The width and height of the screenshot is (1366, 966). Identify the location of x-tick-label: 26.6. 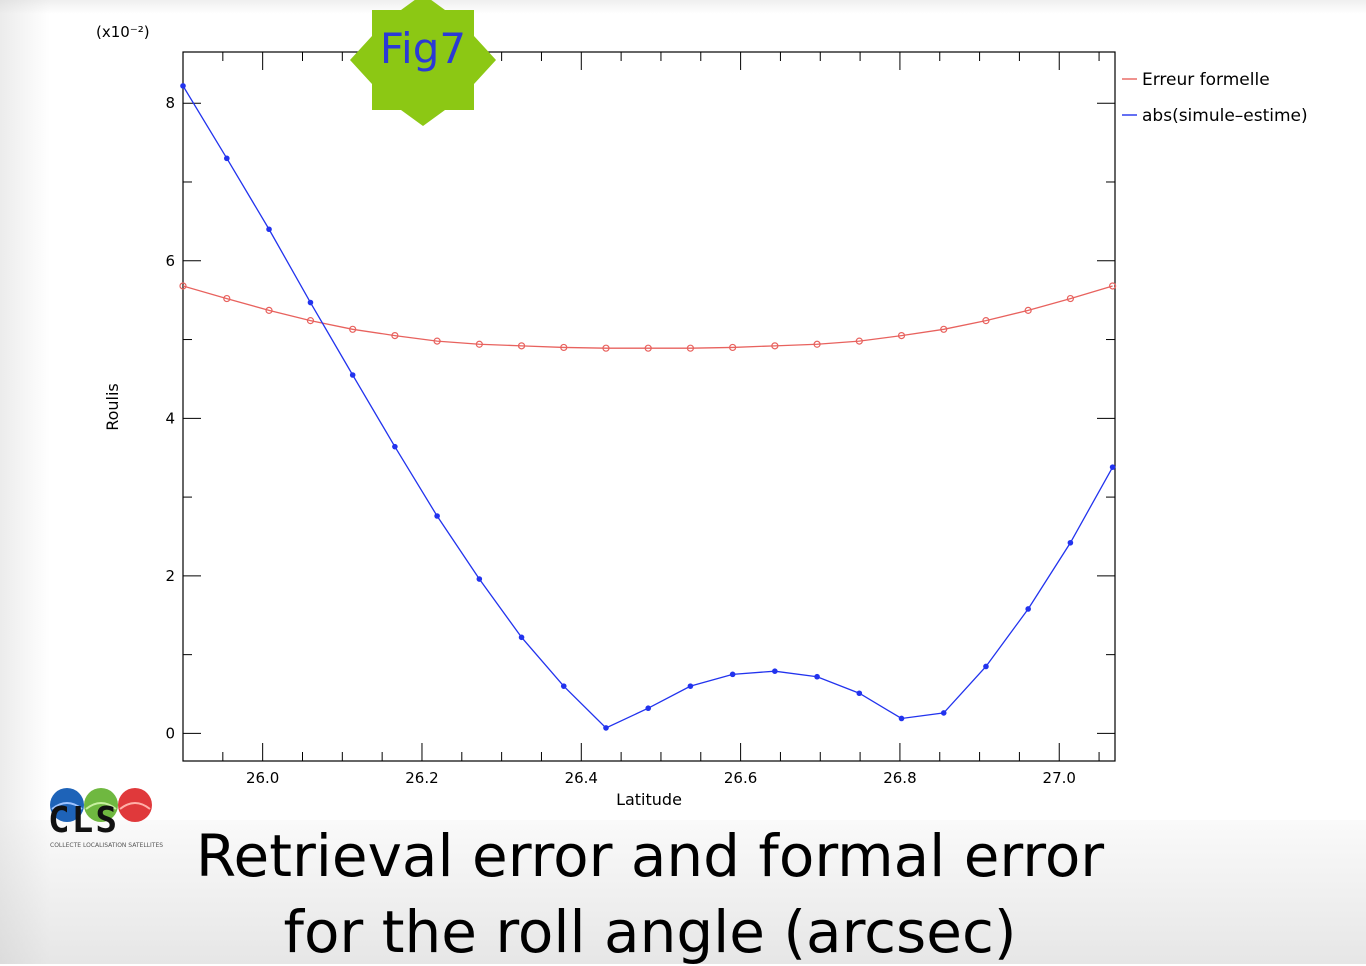
(740, 778).